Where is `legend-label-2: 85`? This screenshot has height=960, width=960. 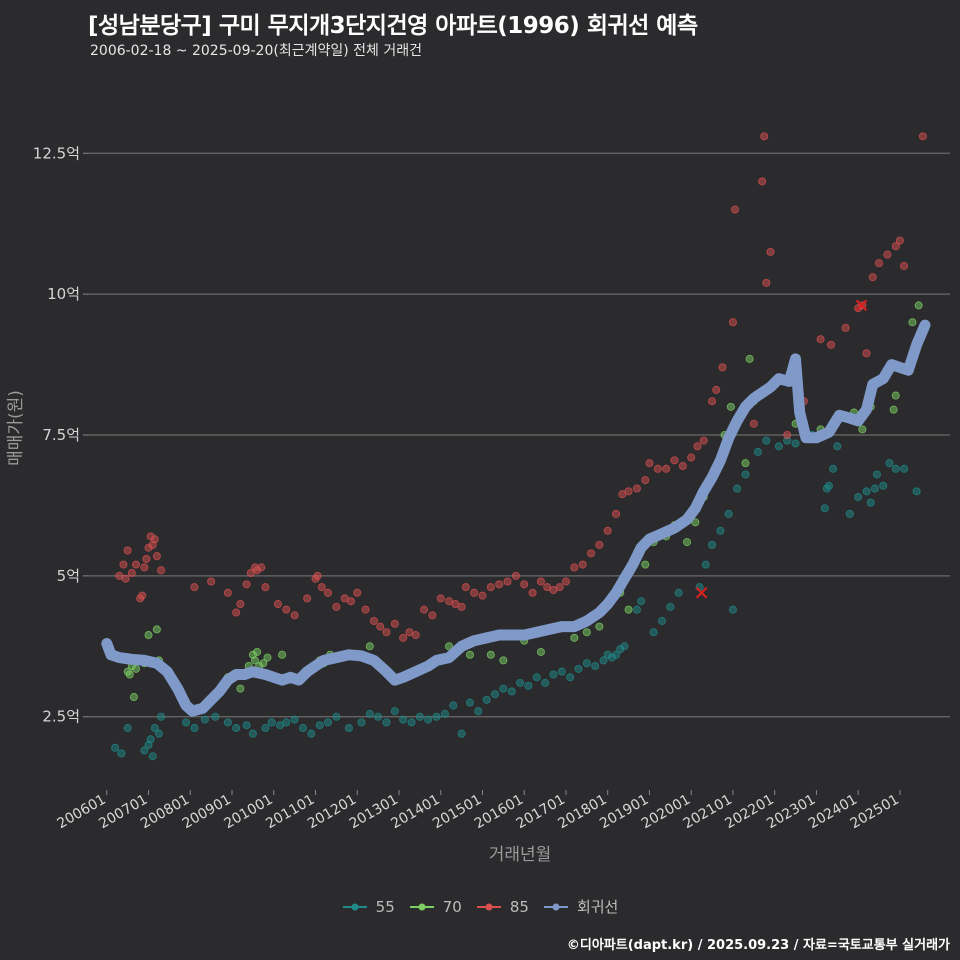 legend-label-2: 85 is located at coordinates (519, 906).